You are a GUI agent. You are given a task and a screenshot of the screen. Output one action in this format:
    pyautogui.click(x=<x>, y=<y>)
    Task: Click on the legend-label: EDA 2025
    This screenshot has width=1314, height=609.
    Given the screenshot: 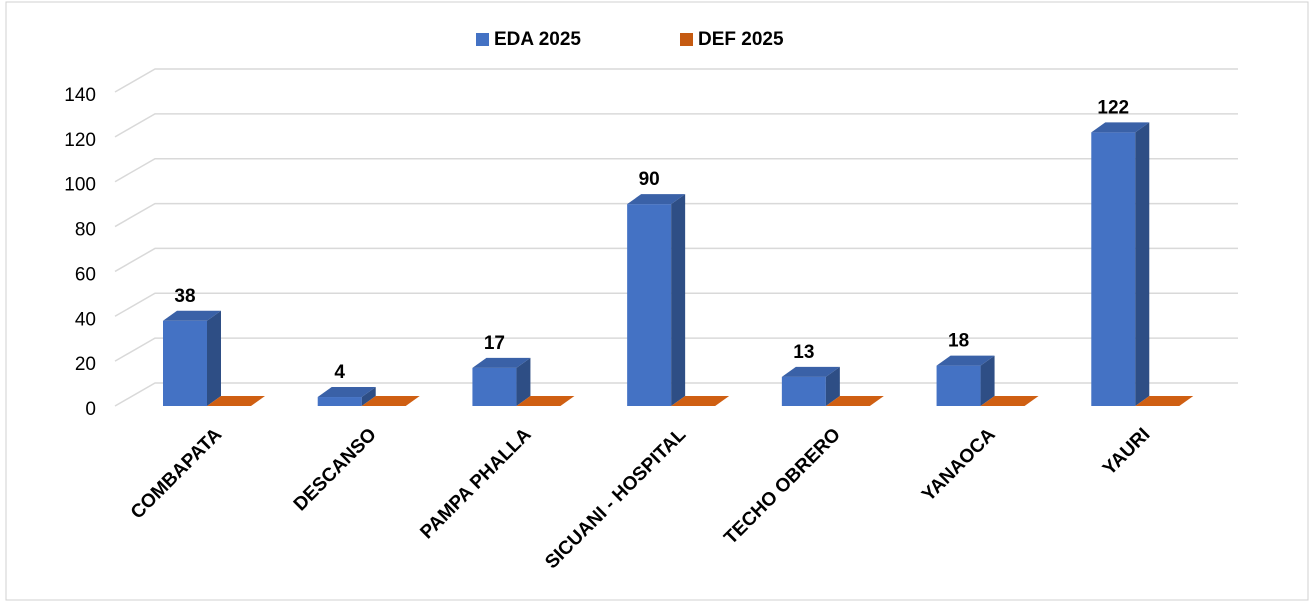 What is the action you would take?
    pyautogui.click(x=537, y=39)
    